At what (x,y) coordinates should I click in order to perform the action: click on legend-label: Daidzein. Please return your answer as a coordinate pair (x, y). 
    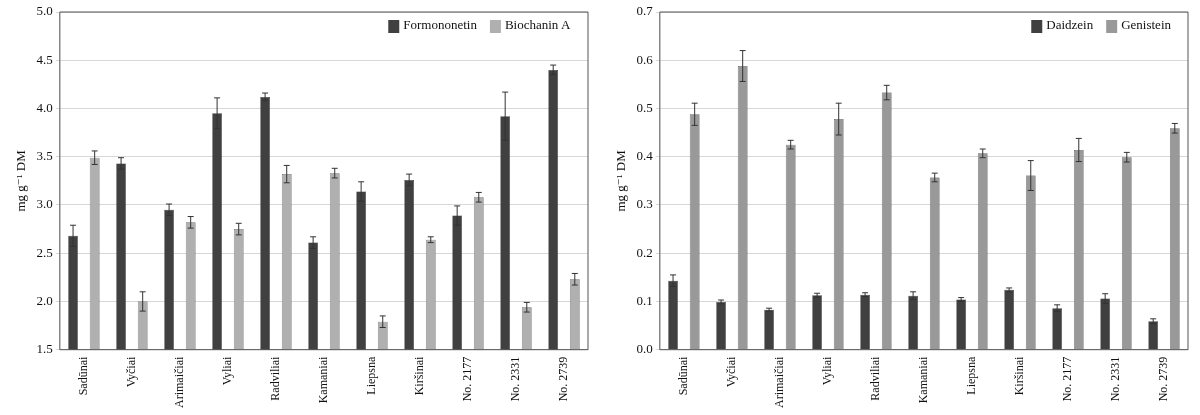
    Looking at the image, I should click on (1070, 25).